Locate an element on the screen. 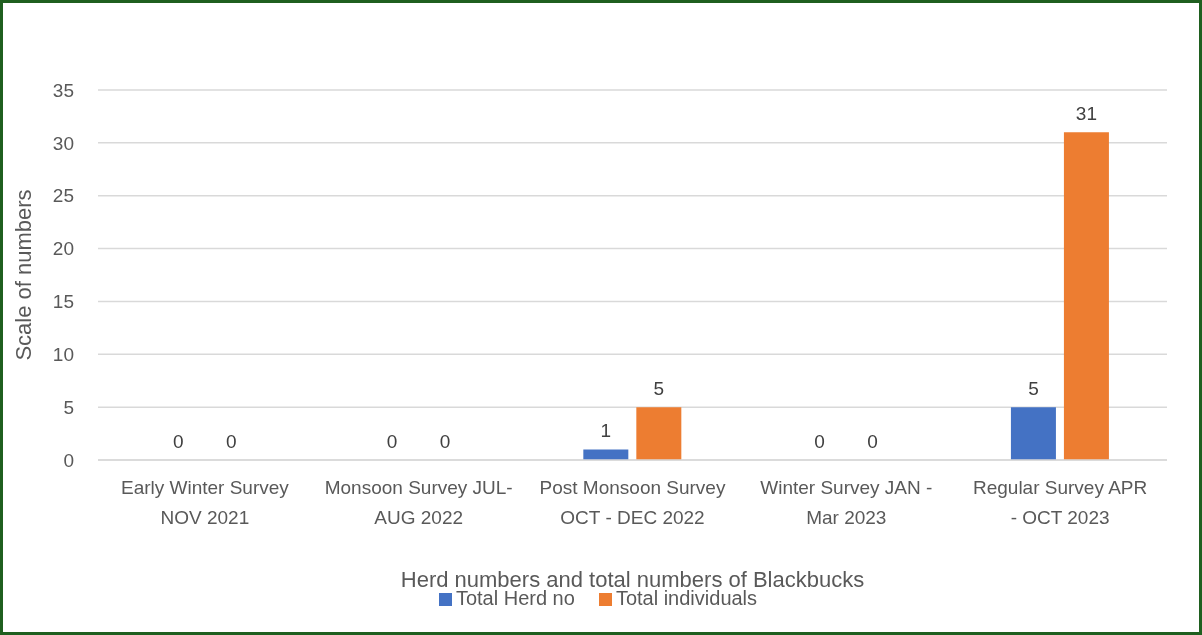 This screenshot has height=635, width=1202. legend-label: Total Herd no is located at coordinates (515, 598).